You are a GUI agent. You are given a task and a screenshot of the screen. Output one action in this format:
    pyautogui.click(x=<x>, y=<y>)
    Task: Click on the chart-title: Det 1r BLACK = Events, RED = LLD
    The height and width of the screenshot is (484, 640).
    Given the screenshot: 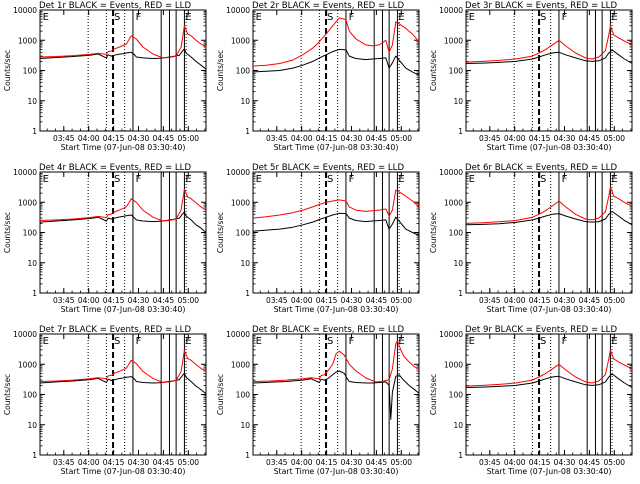 What is the action you would take?
    pyautogui.click(x=115, y=6)
    